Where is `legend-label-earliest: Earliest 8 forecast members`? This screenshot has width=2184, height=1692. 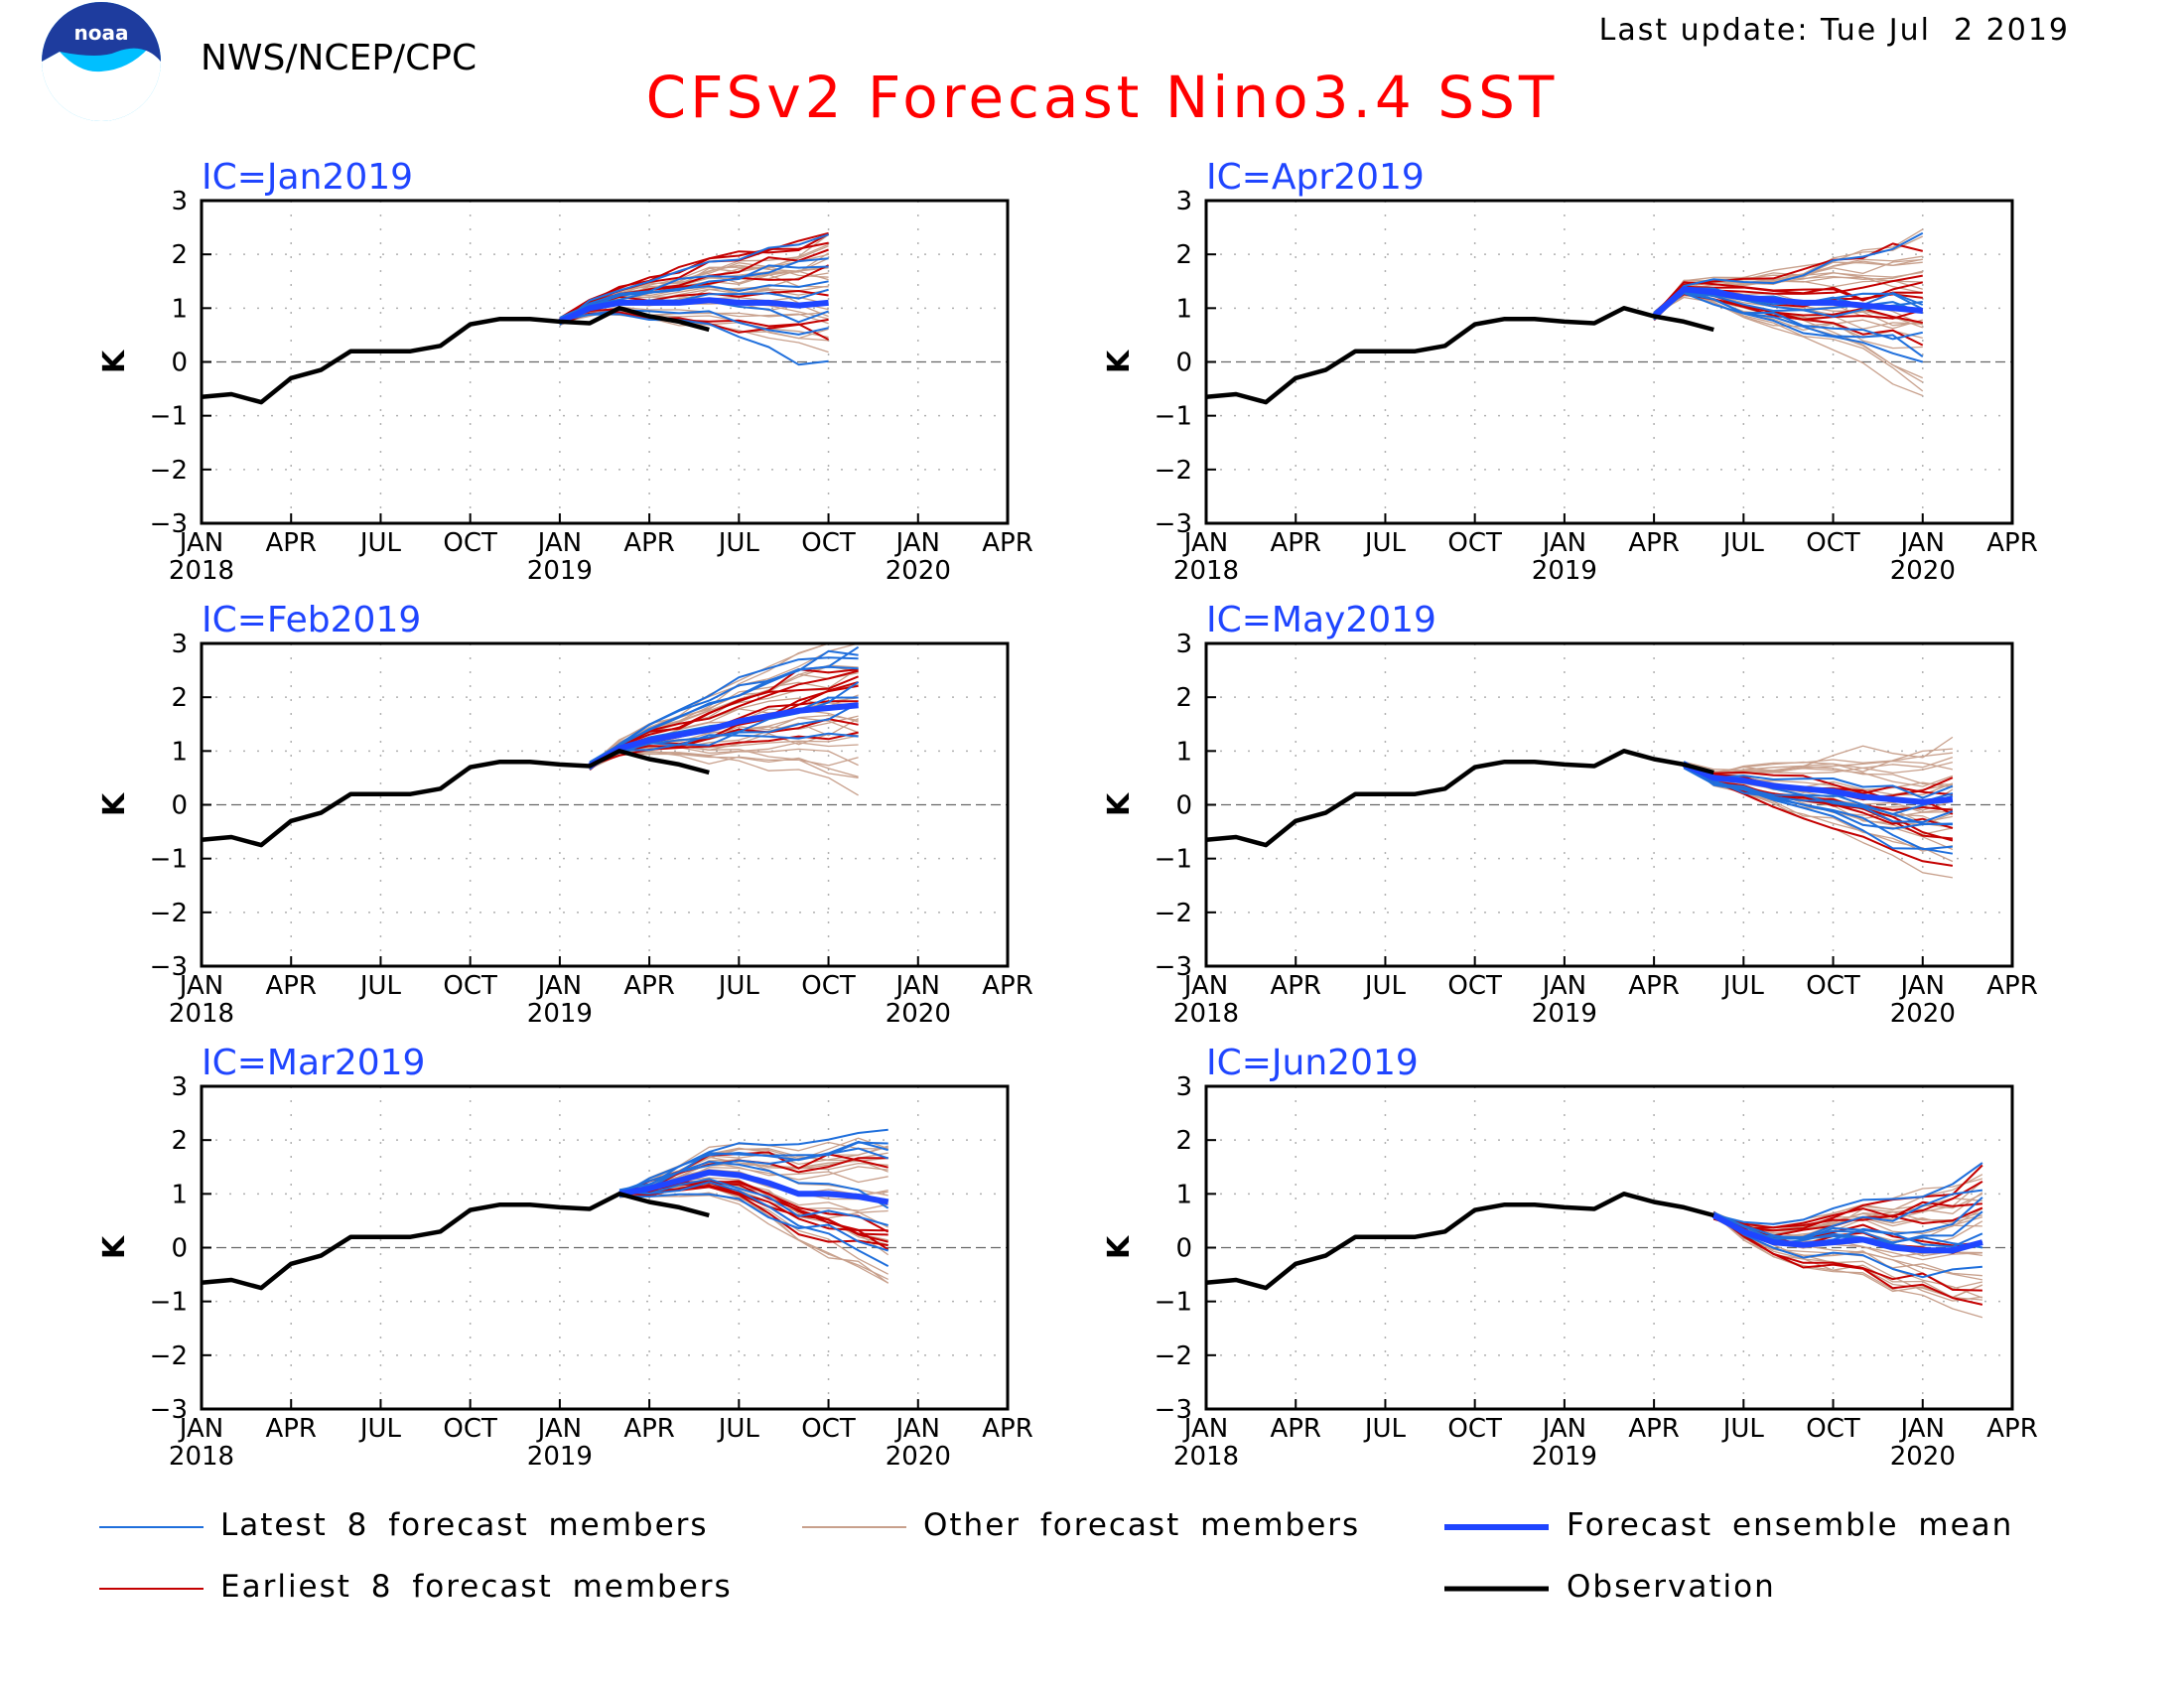 legend-label-earliest: Earliest 8 forecast members is located at coordinates (476, 1587).